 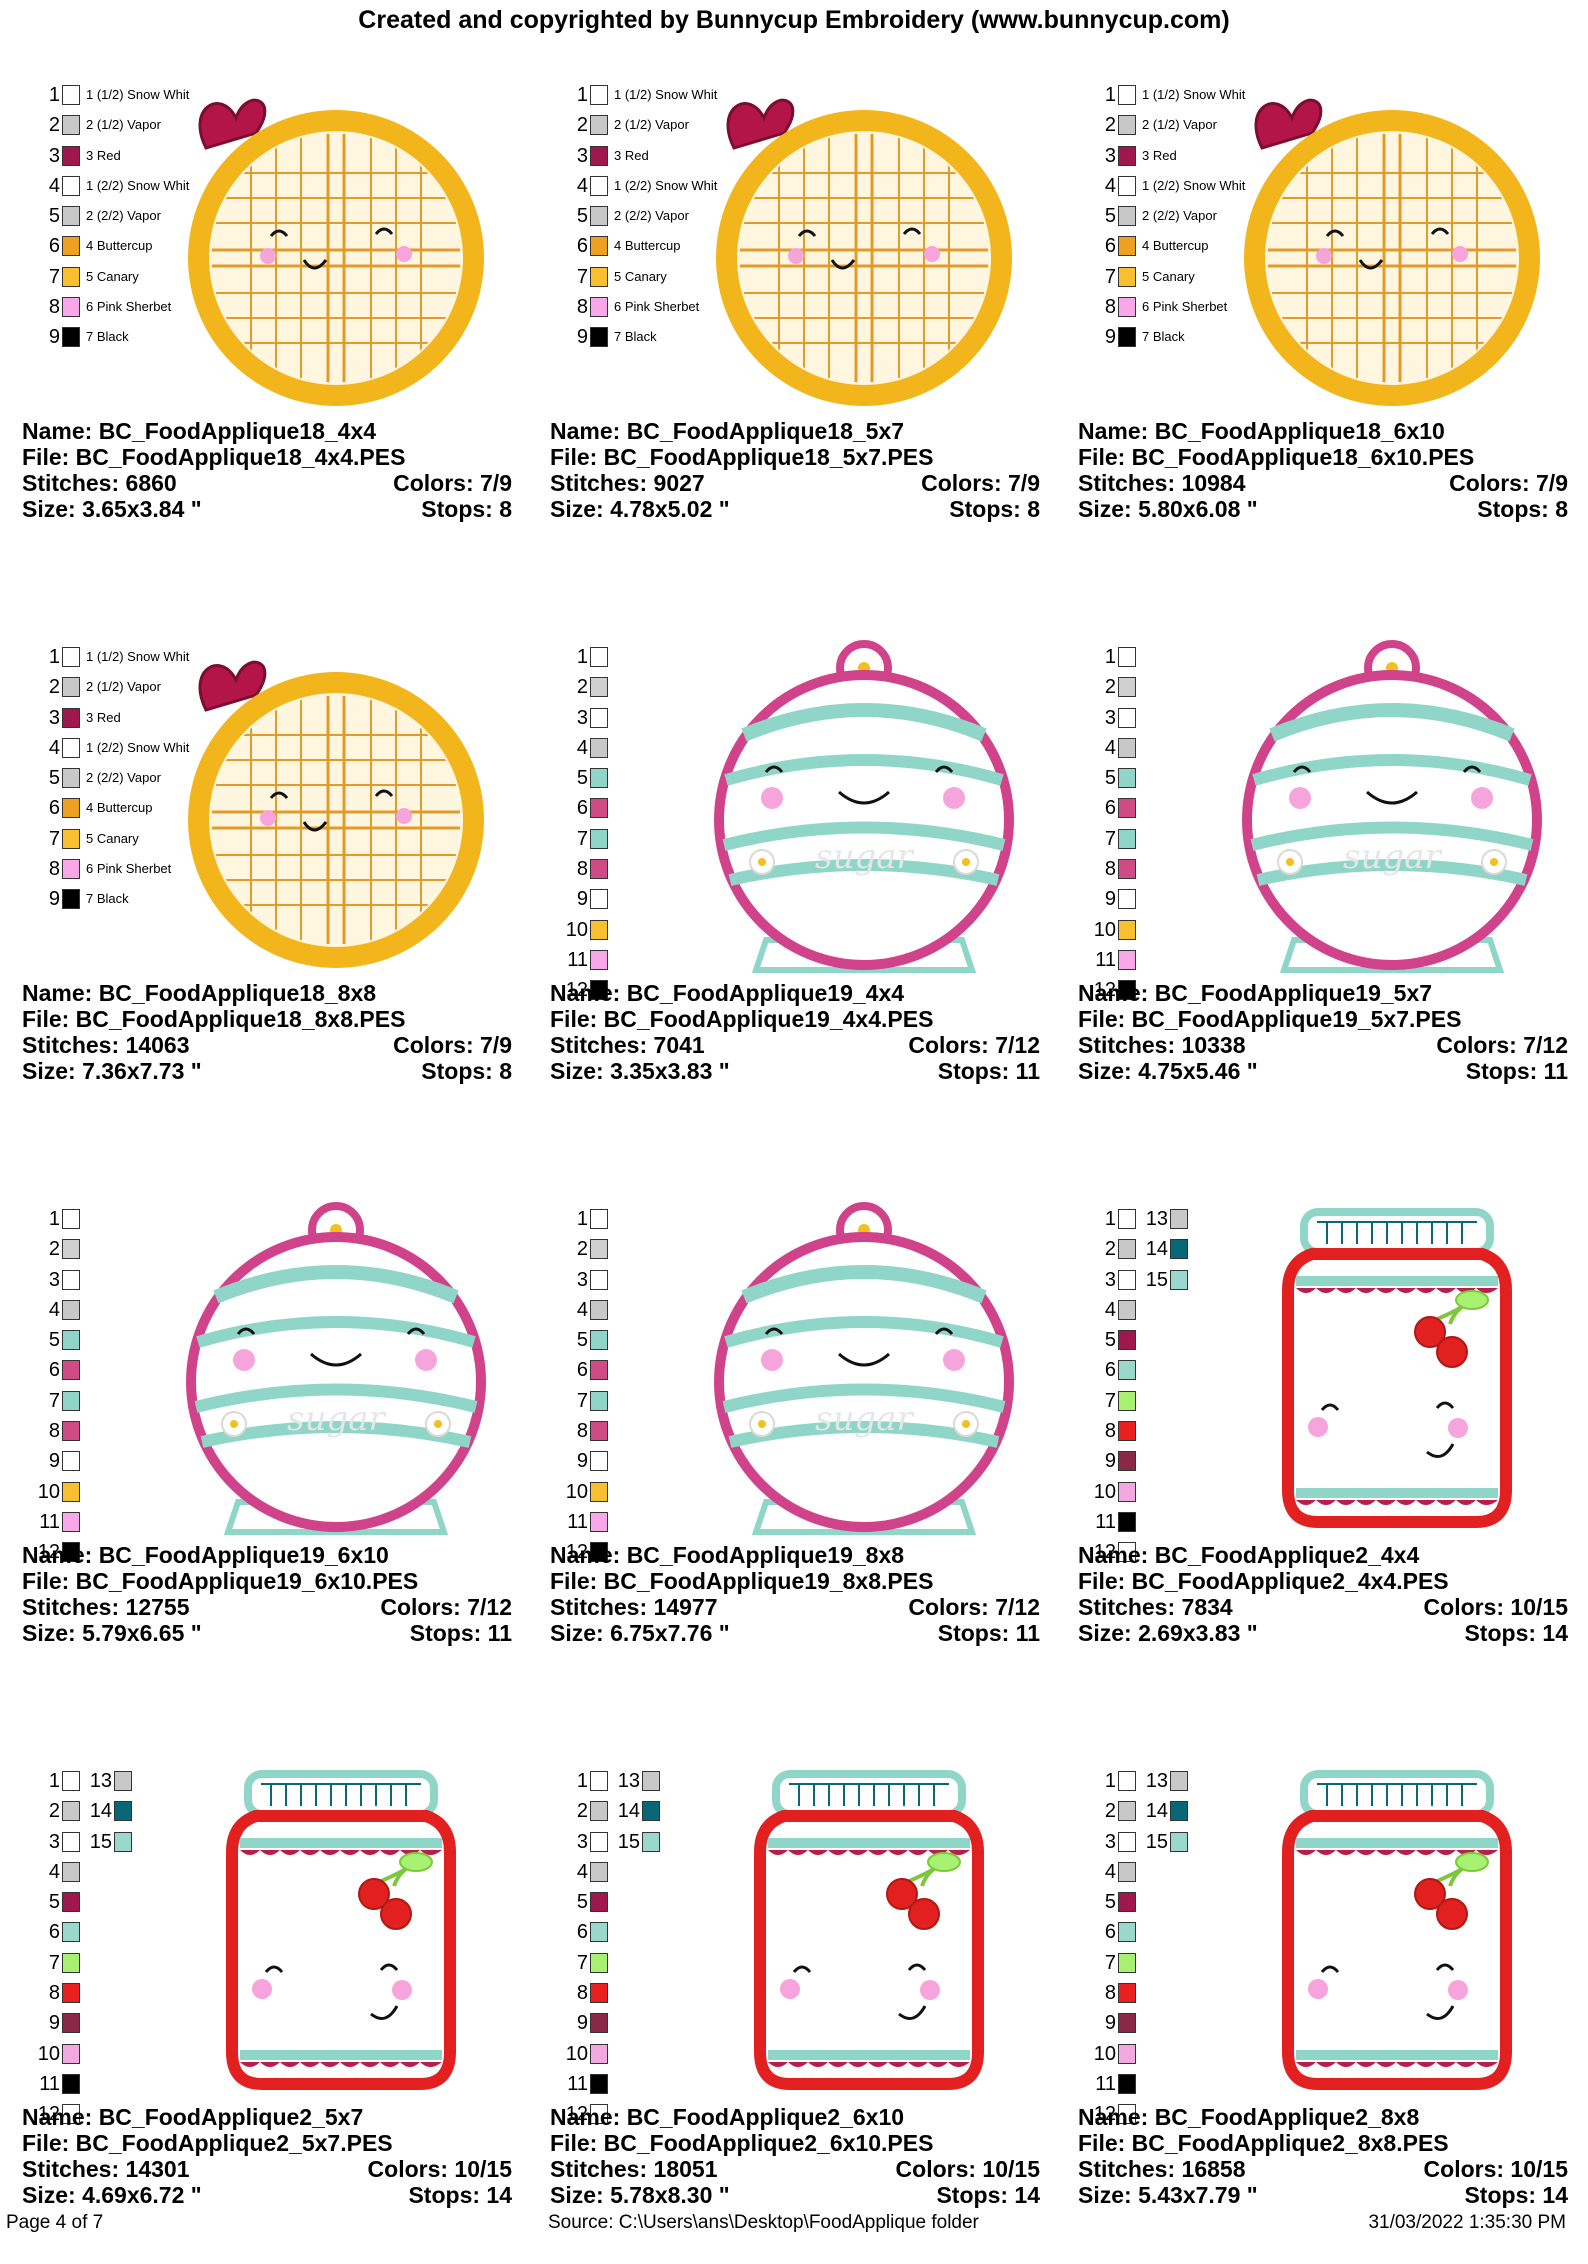 I want to click on color-step-number: 15, so click(x=1156, y=1279).